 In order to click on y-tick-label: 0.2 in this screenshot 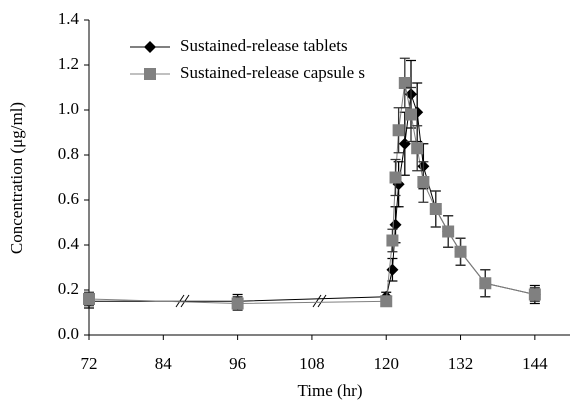, I will do `click(68, 288)`.